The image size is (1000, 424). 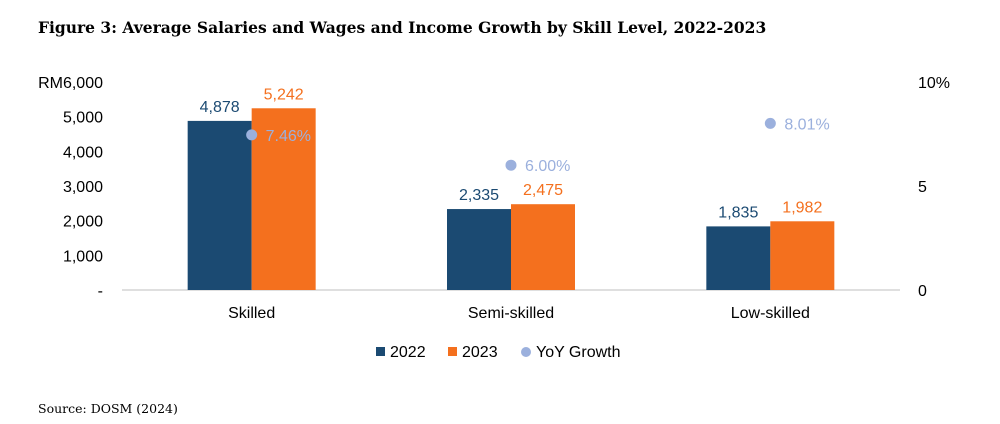 What do you see at coordinates (83, 222) in the screenshot?
I see `left-axis-tick: 2,000` at bounding box center [83, 222].